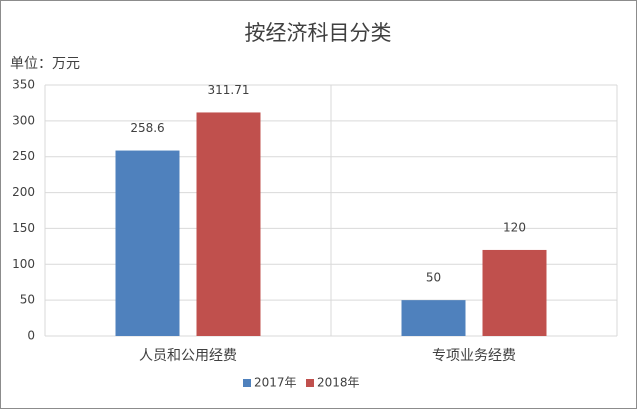  What do you see at coordinates (23, 228) in the screenshot?
I see `y-tick-label: 150` at bounding box center [23, 228].